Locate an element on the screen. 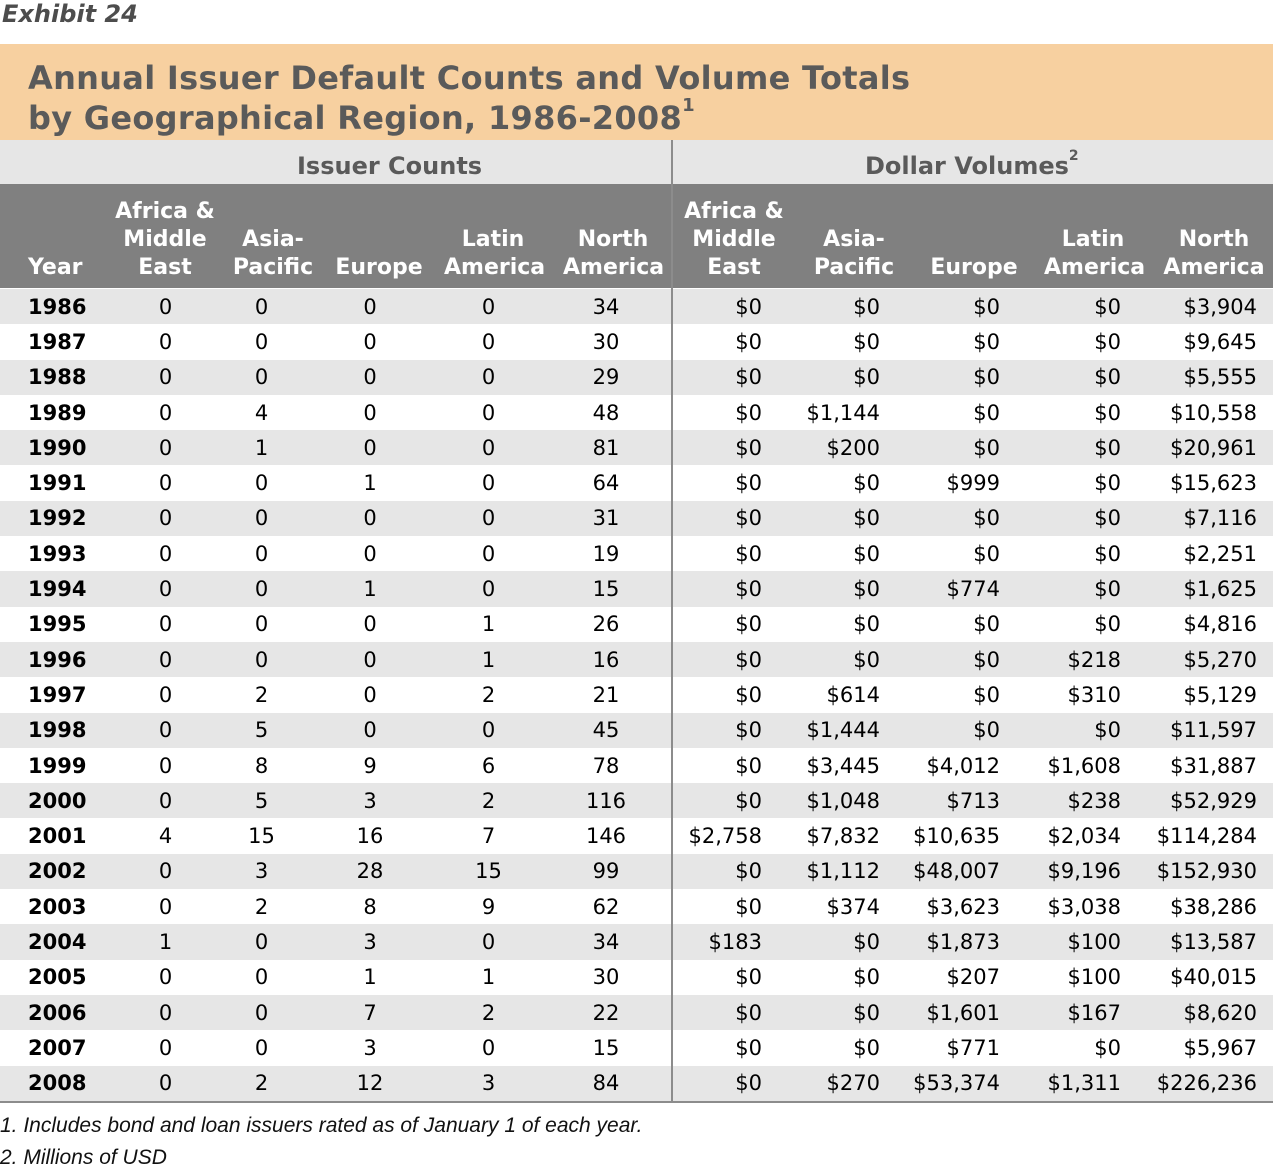 Image resolution: width=1273 pixels, height=1170 pixels. count-cell-latin: 15 is located at coordinates (488, 871).